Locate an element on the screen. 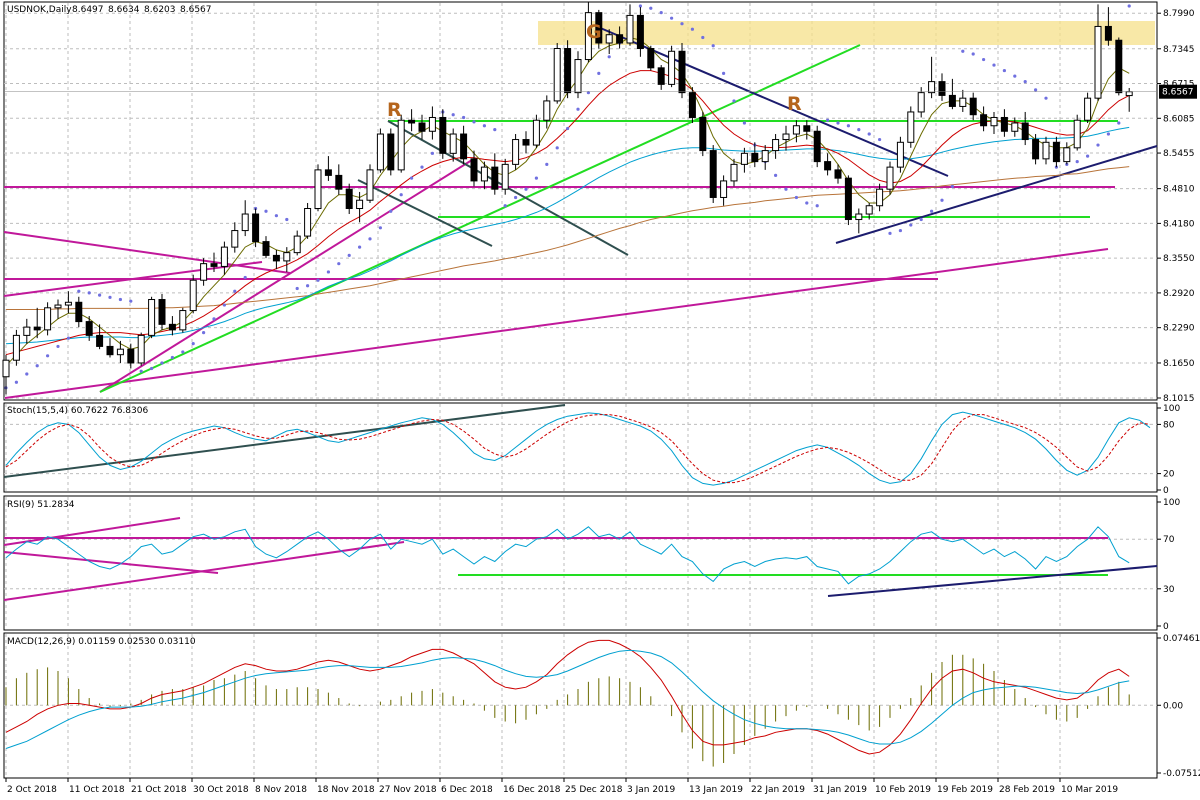 The image size is (1200, 800). rsi-title: RSI(9) 51.2834 is located at coordinates (41, 505).